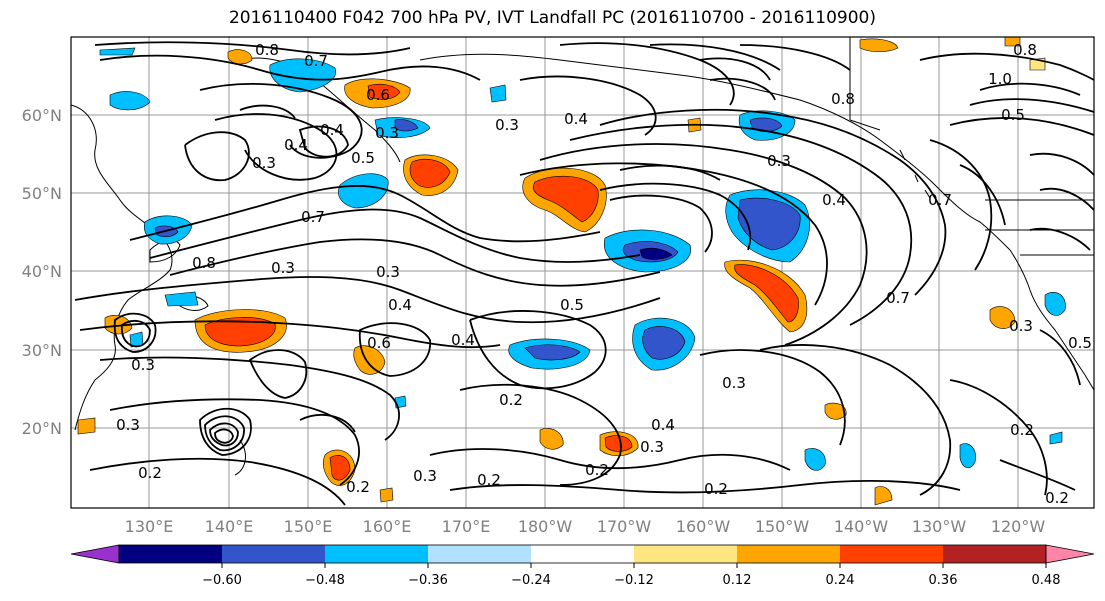 Image resolution: width=1105 pixels, height=601 pixels. I want to click on colorbar-extend-high, so click(1070, 554).